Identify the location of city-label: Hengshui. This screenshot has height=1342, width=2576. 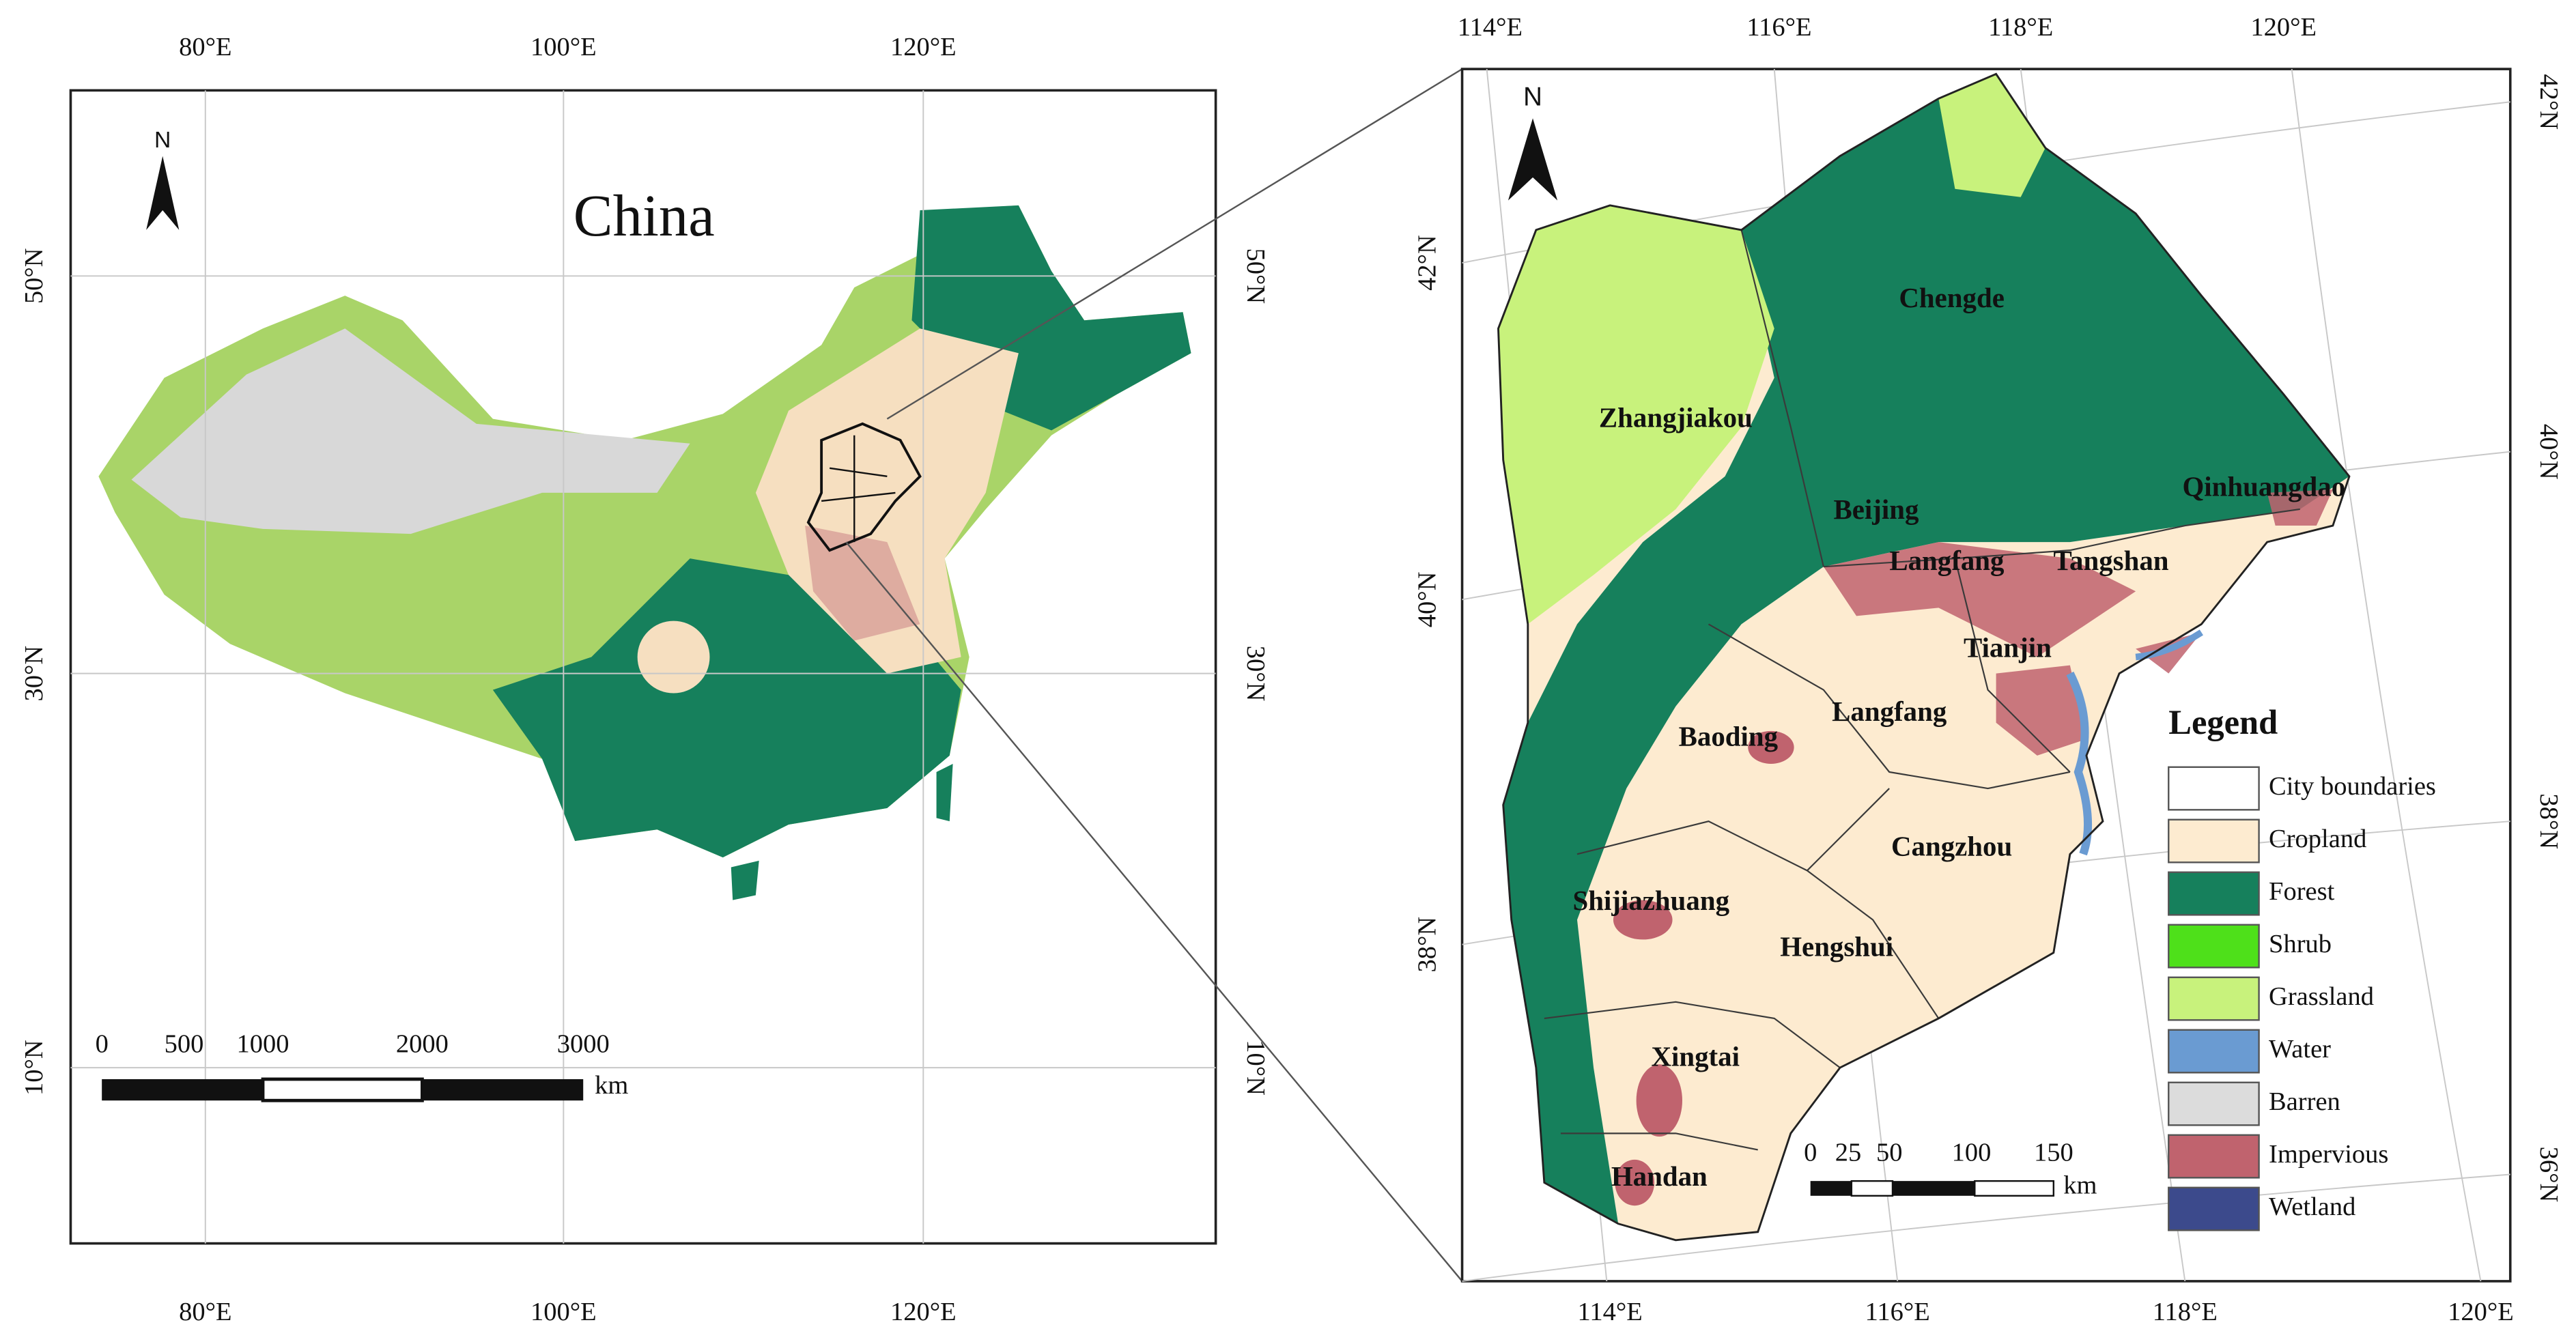
(1837, 947).